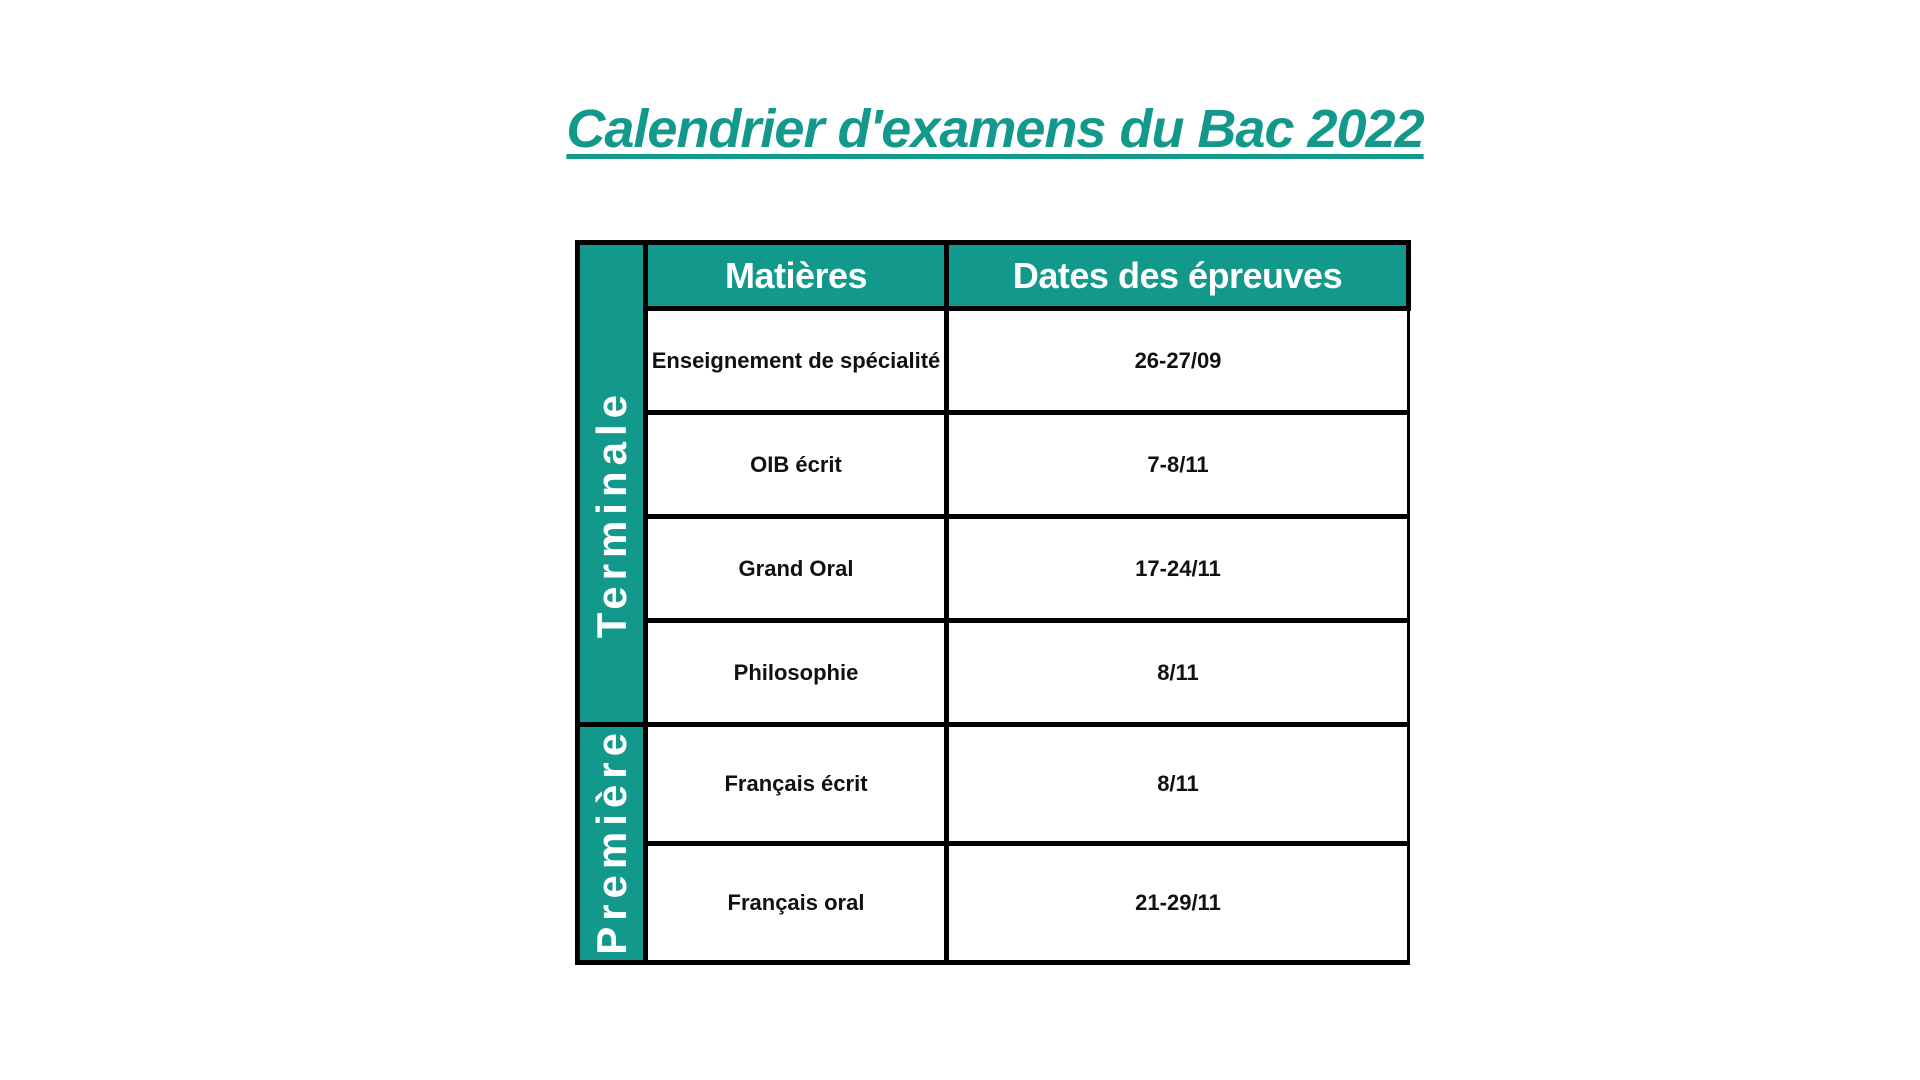 The height and width of the screenshot is (1080, 1920). Describe the element at coordinates (796, 275) in the screenshot. I see `column-header-matieres: Matières` at that location.